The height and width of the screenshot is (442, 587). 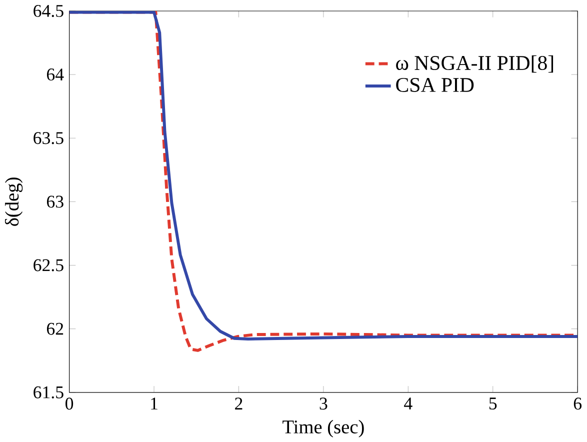 What do you see at coordinates (493, 403) in the screenshot?
I see `x-tick-label: 5` at bounding box center [493, 403].